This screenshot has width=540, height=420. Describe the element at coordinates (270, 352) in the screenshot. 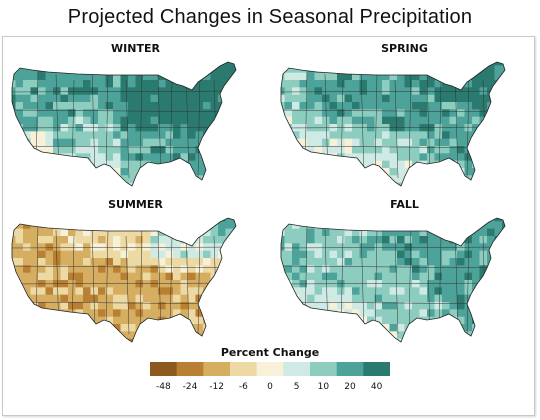

I see `legend-title: Percent Change` at that location.